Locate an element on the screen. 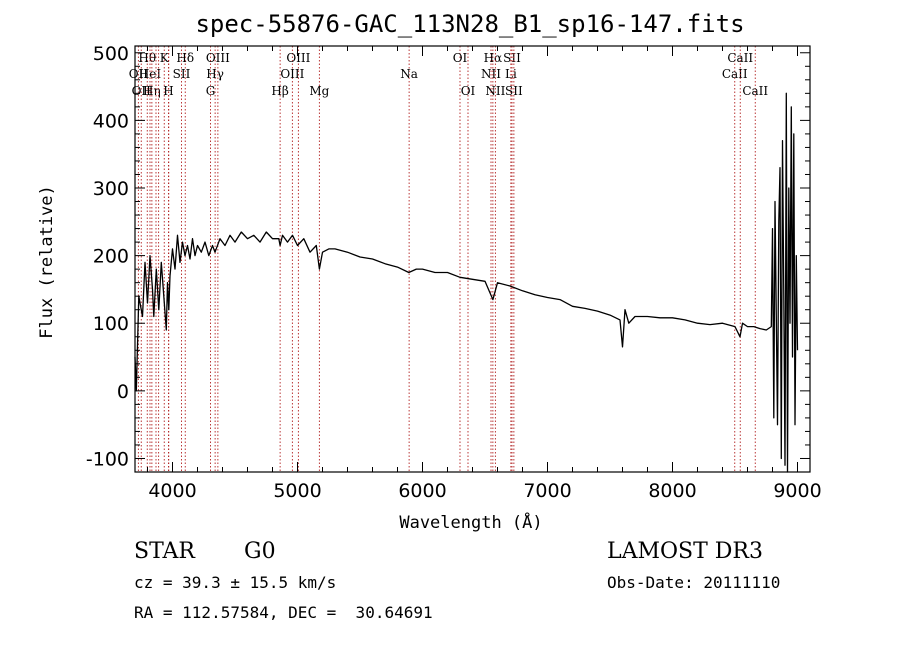 Image resolution: width=900 pixels, height=649 pixels. spectral-line-label-1: OII is located at coordinates (142, 91).